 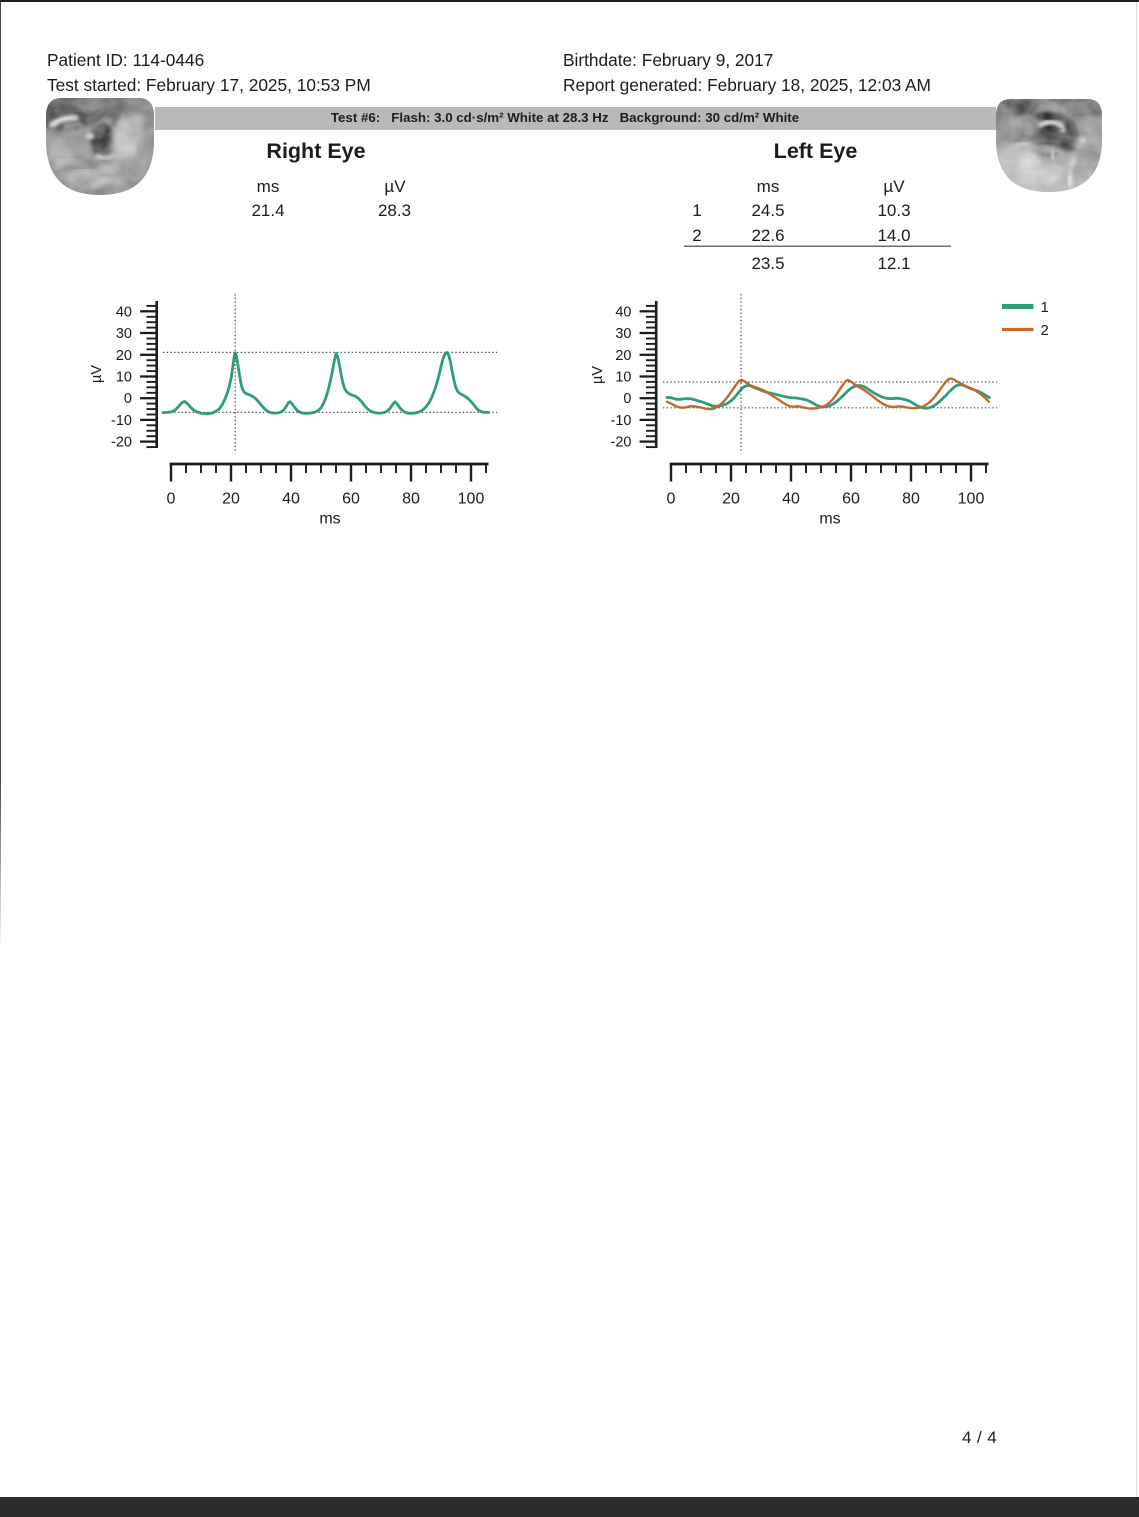 I want to click on svg-text: 1, so click(x=1045, y=307).